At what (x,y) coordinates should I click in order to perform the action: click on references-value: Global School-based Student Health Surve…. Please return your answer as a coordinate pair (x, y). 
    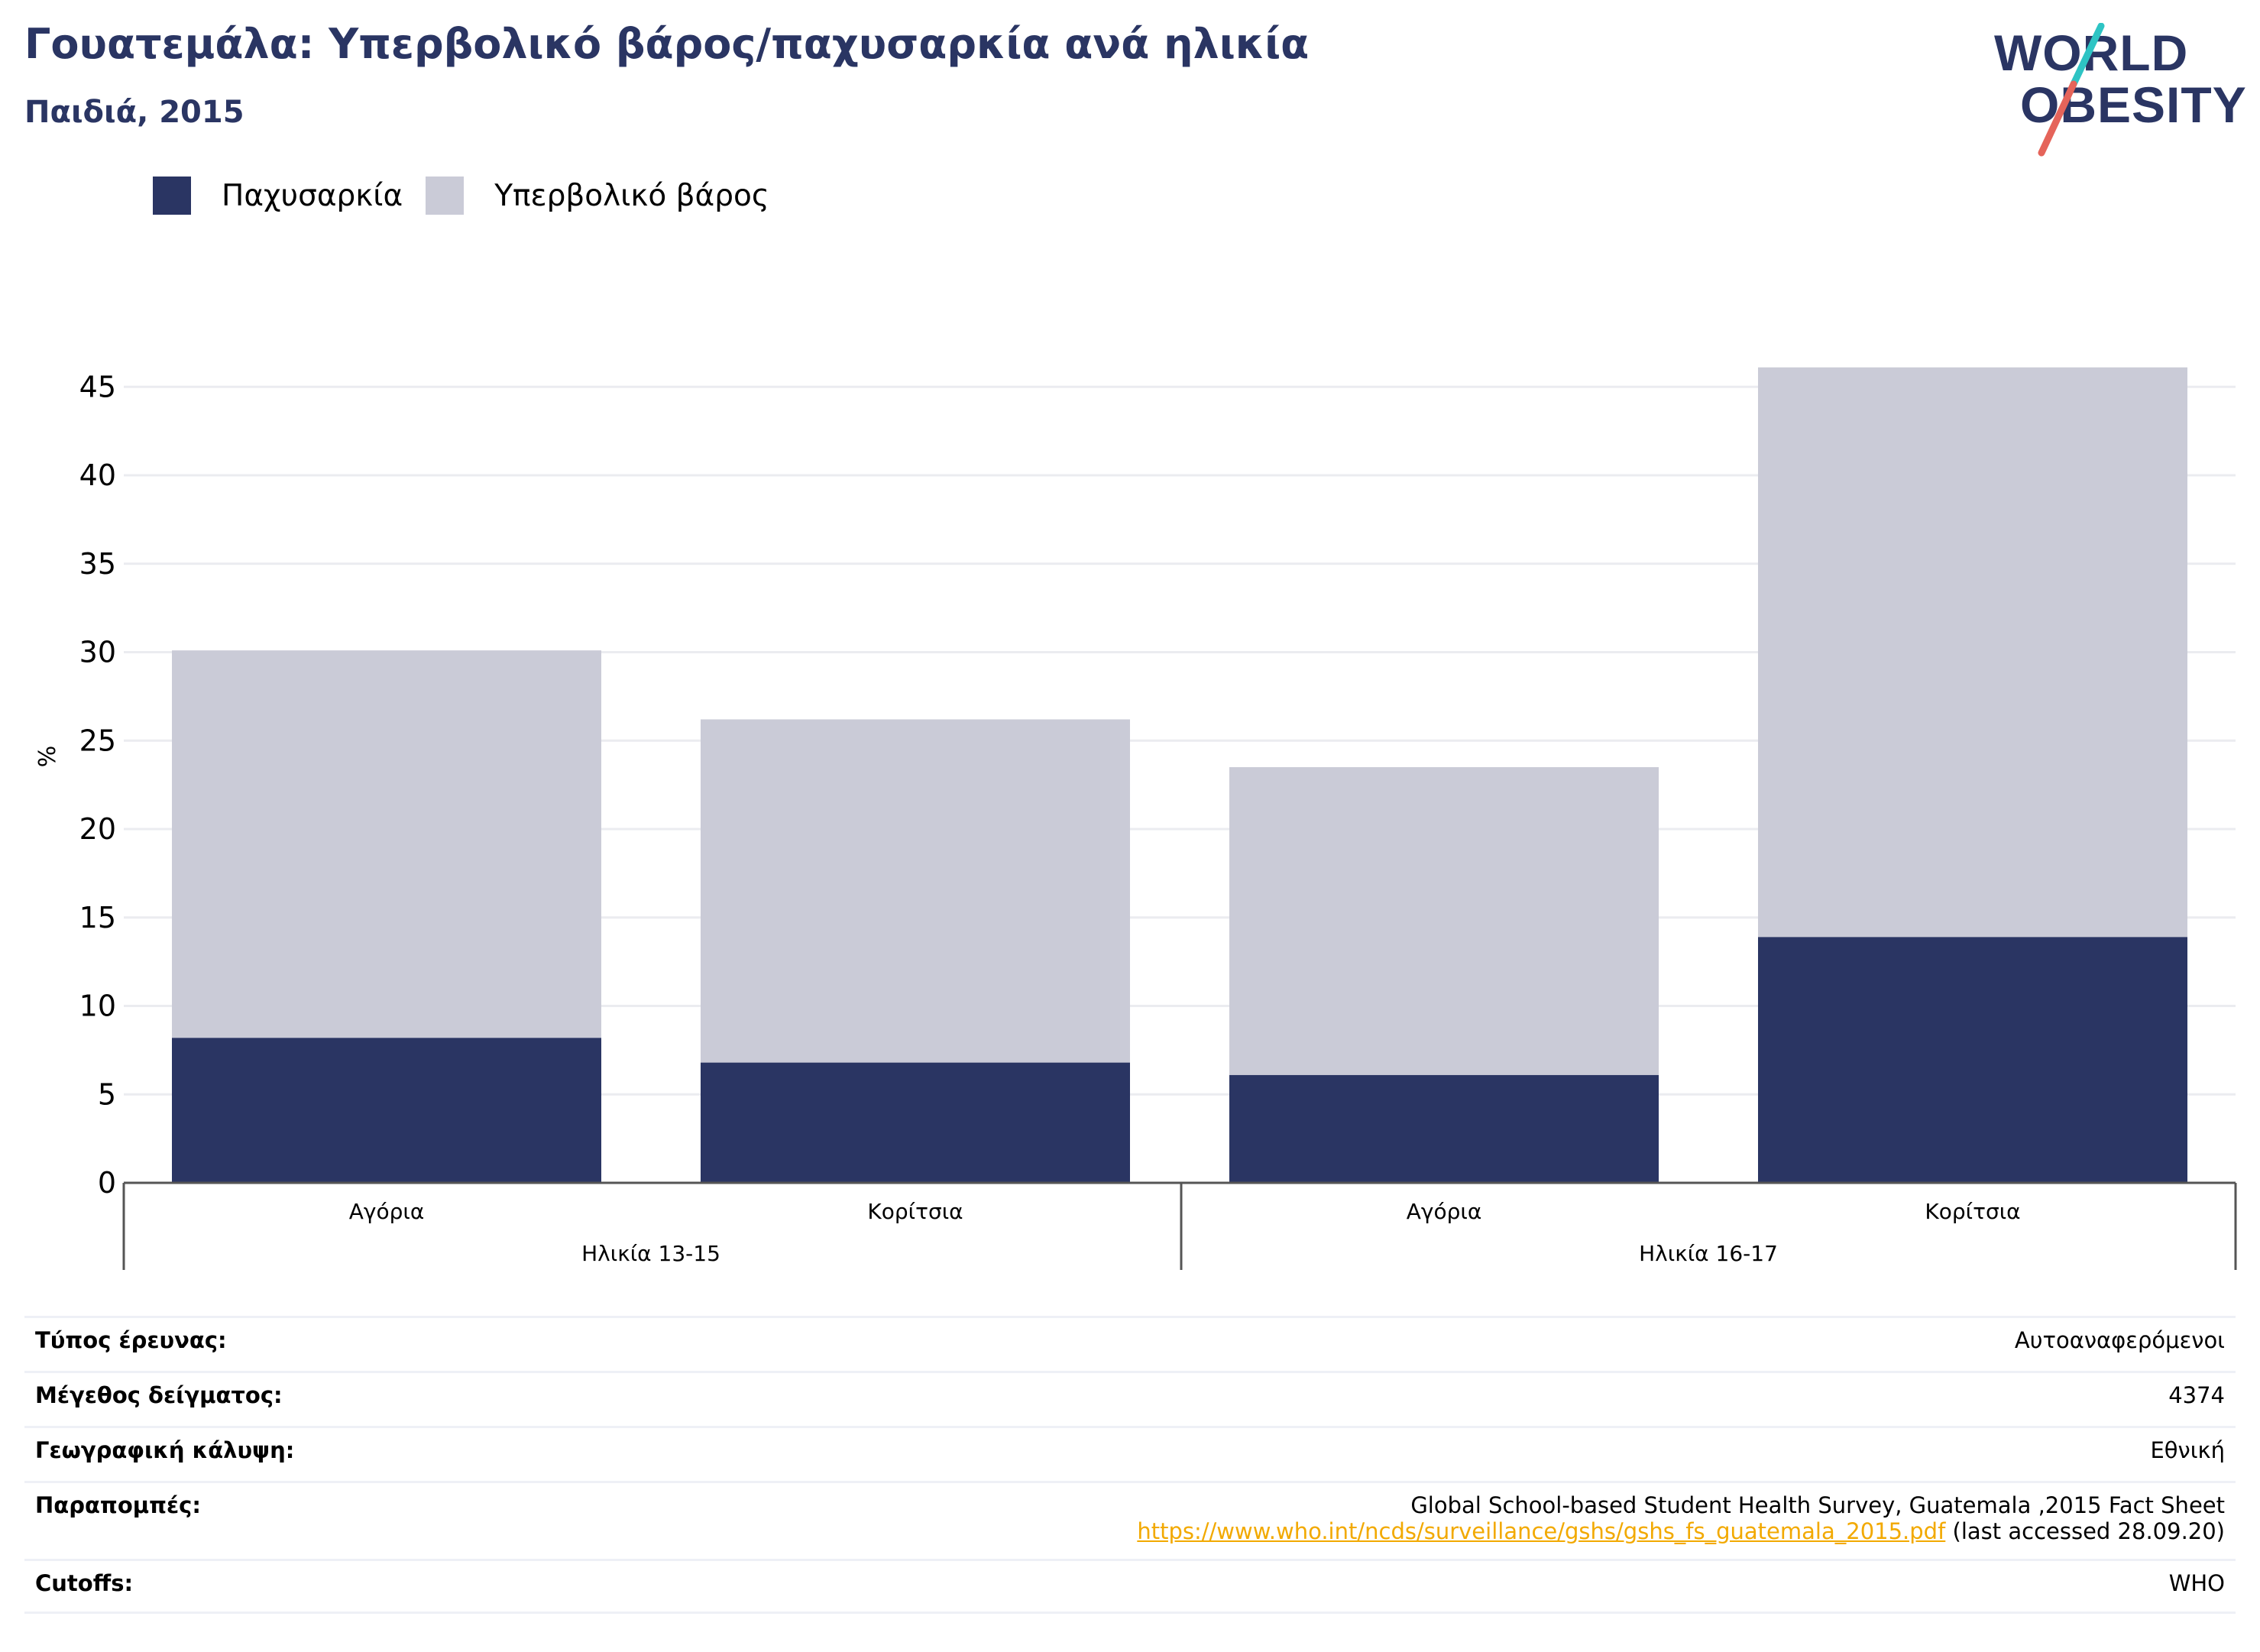
    Looking at the image, I should click on (1681, 1518).